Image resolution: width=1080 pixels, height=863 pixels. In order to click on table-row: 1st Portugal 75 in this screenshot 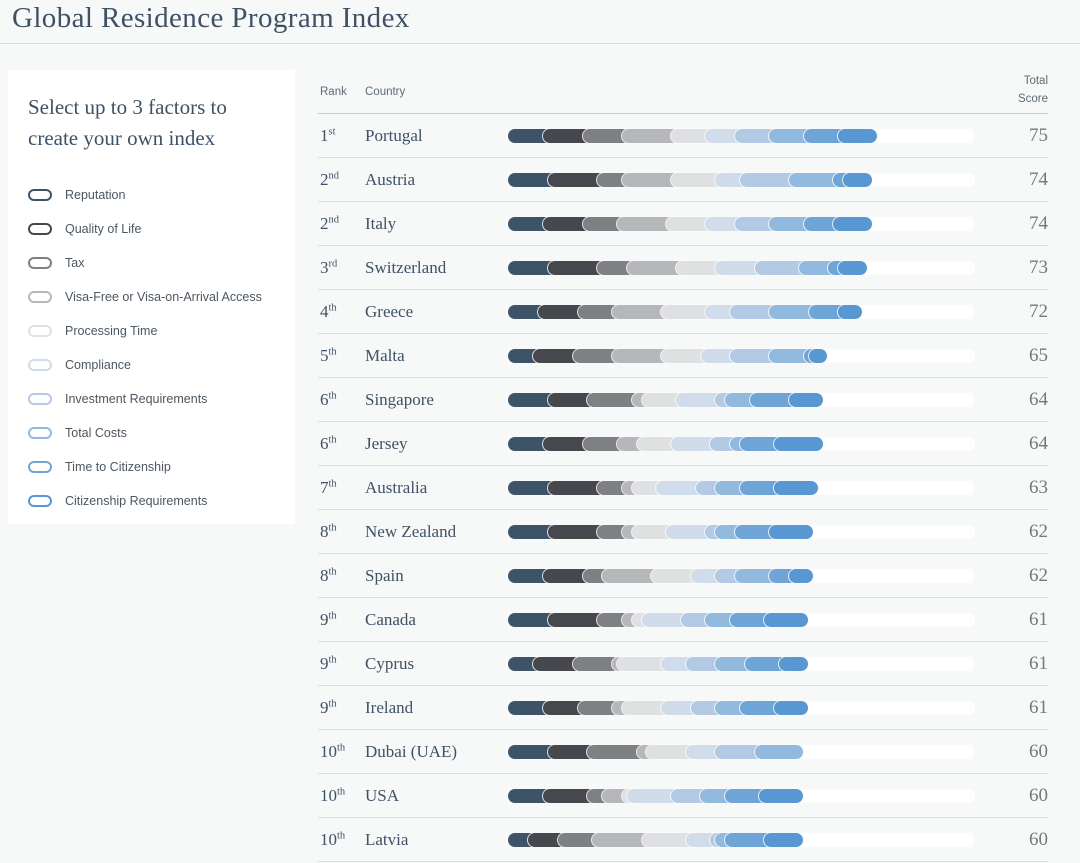, I will do `click(683, 136)`.